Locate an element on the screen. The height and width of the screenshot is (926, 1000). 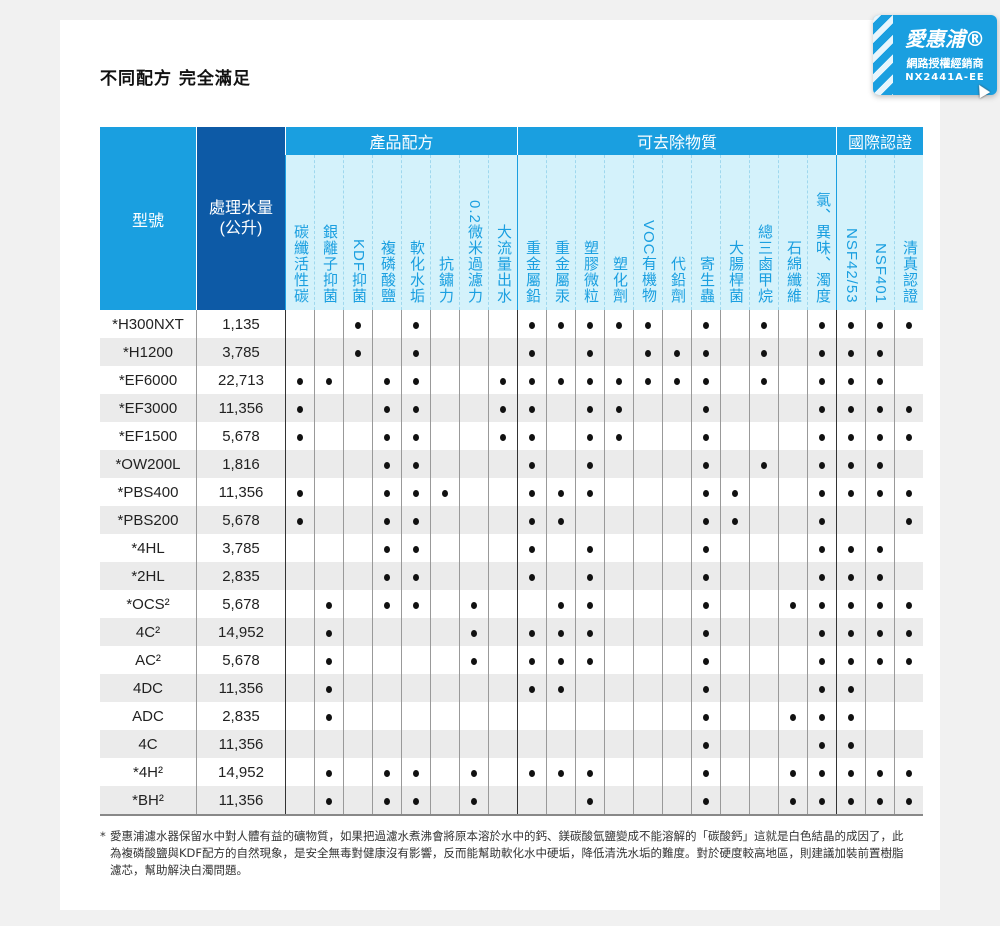
column-header-label: 氯、異味、濁度 is located at coordinates (822, 248).